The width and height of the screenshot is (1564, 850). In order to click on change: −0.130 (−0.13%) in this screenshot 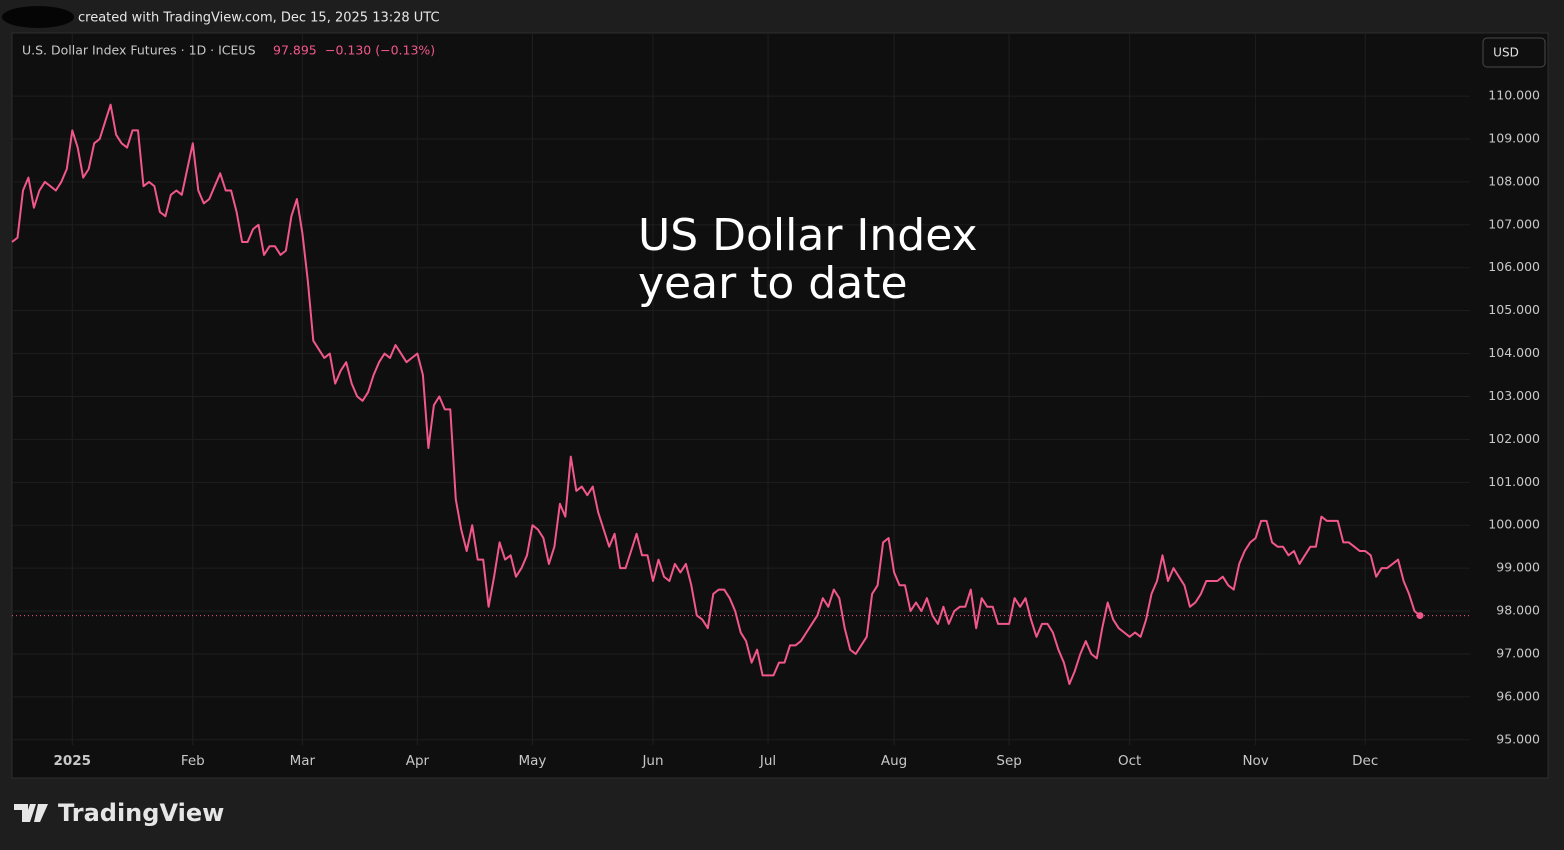, I will do `click(380, 50)`.